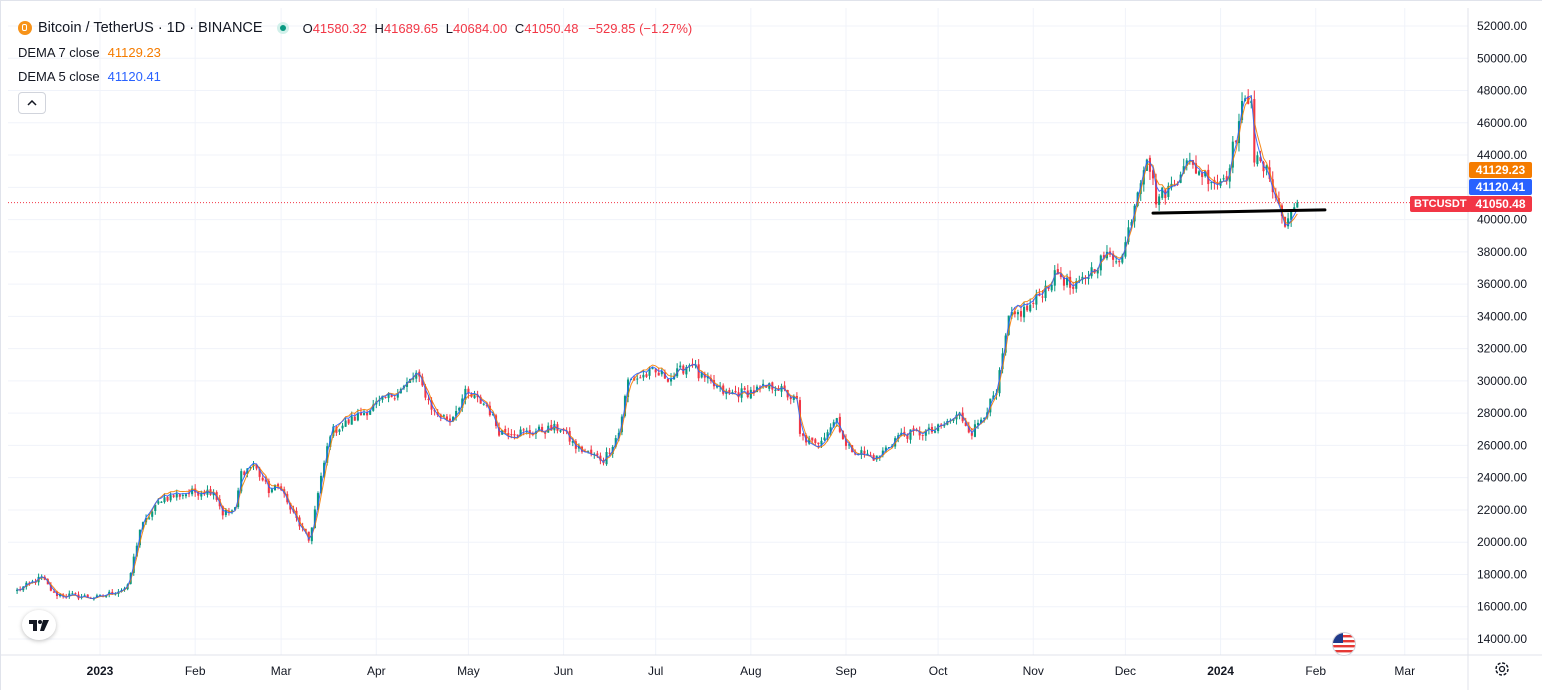 Image resolution: width=1542 pixels, height=690 pixels. I want to click on x-tick-label: 2024, so click(1220, 671).